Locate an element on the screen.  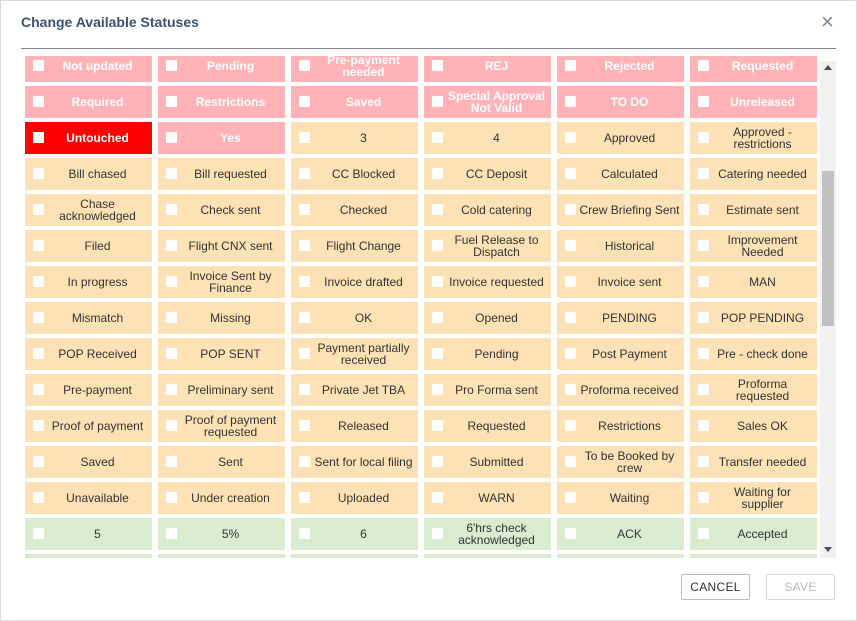
status-tile: MAN is located at coordinates (753, 282).